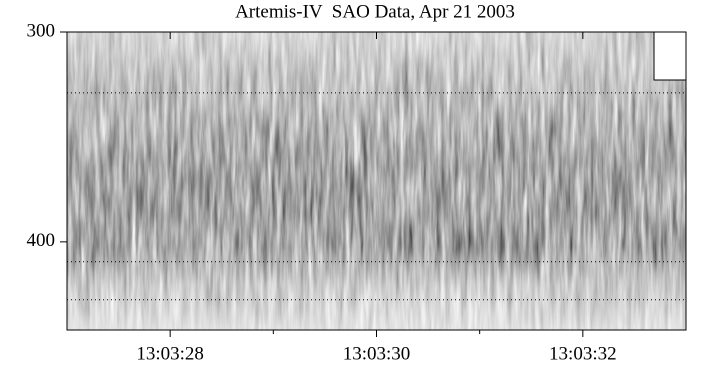  Describe the element at coordinates (41, 240) in the screenshot. I see `y-tick-label: 400` at that location.